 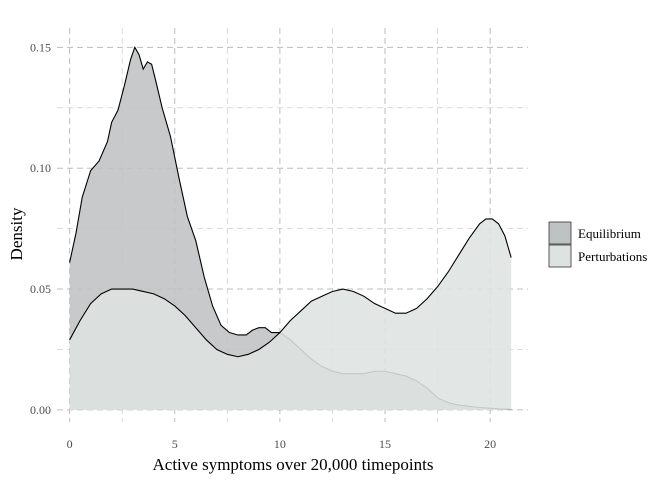 I want to click on x-axis-title: Active symptoms over 20,000 timepoints, so click(x=293, y=464).